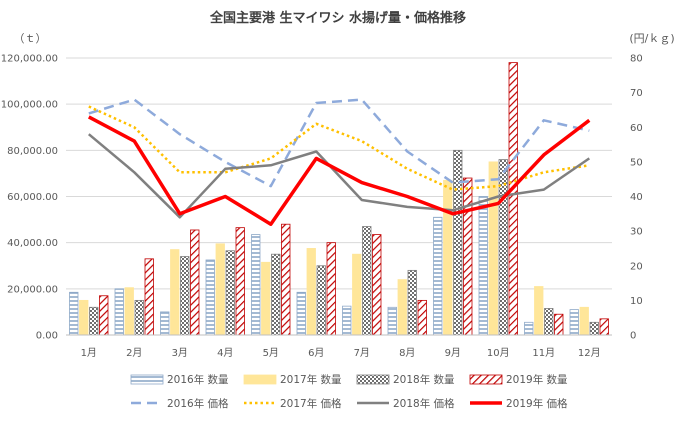 This screenshot has height=423, width=676. Describe the element at coordinates (311, 403) in the screenshot. I see `legend-label: 2017年 価格` at that location.